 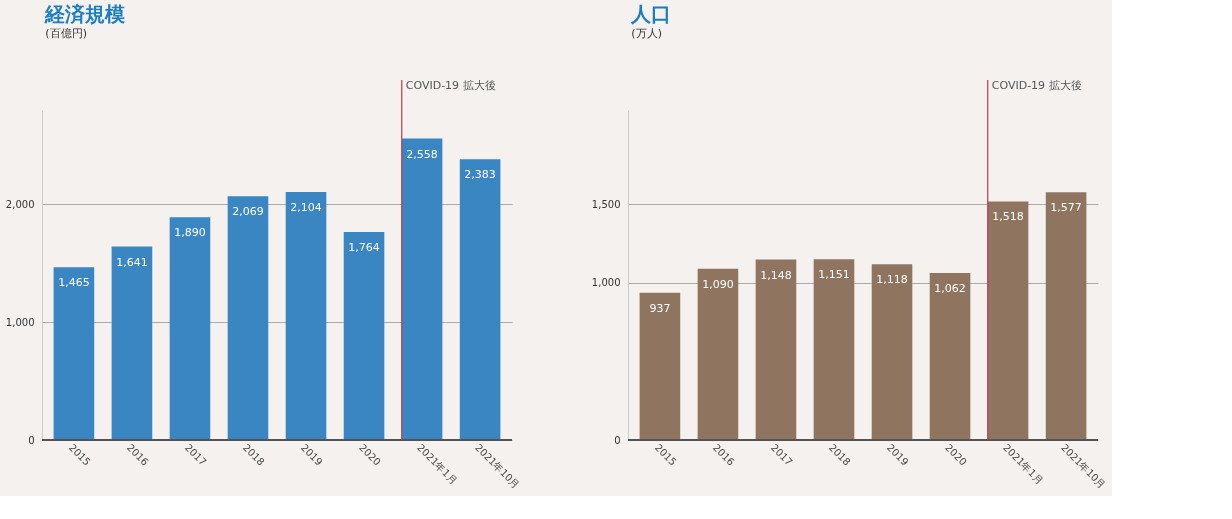 I want to click on data-label: 937, so click(x=660, y=308).